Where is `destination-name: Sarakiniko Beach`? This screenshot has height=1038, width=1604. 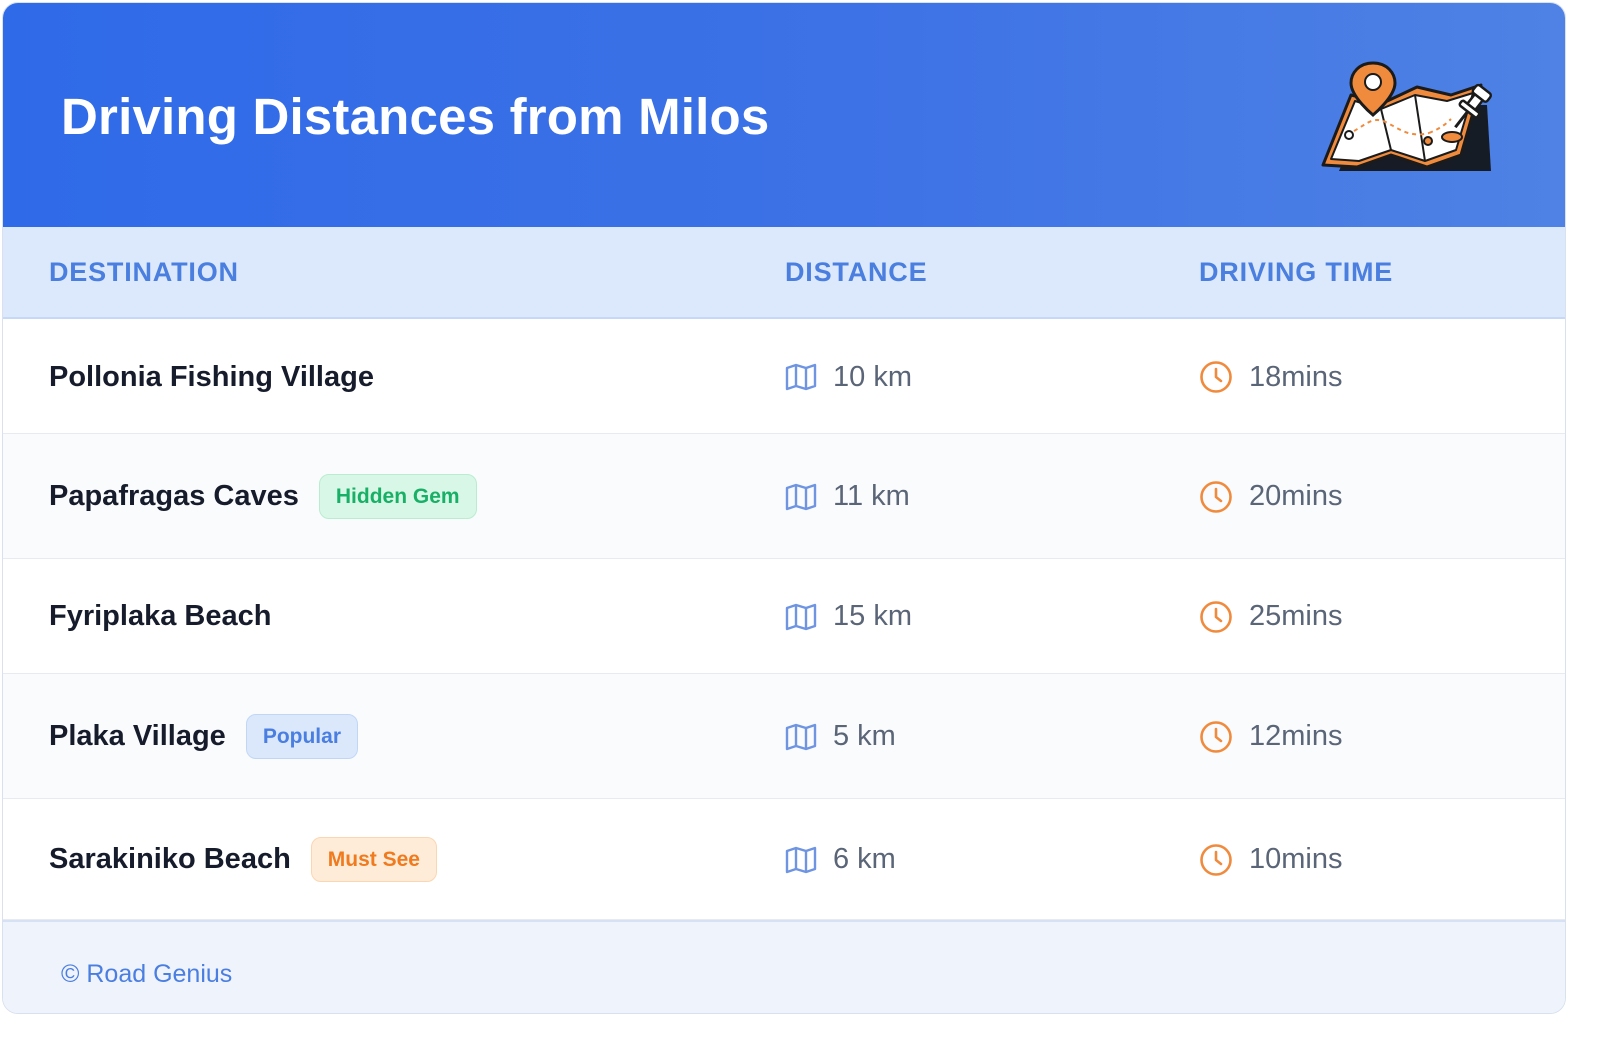 destination-name: Sarakiniko Beach is located at coordinates (170, 859).